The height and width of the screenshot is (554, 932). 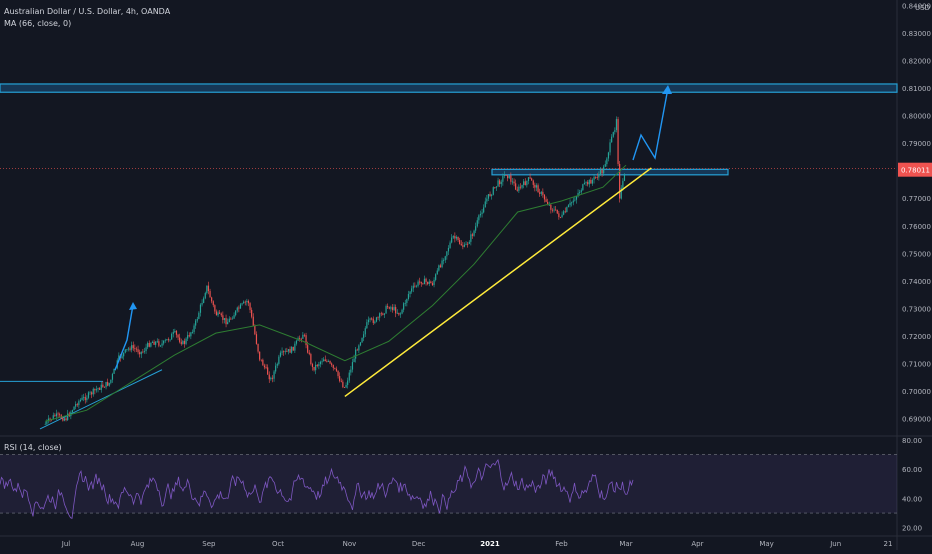 What do you see at coordinates (697, 544) in the screenshot?
I see `time-tick-label: Apr` at bounding box center [697, 544].